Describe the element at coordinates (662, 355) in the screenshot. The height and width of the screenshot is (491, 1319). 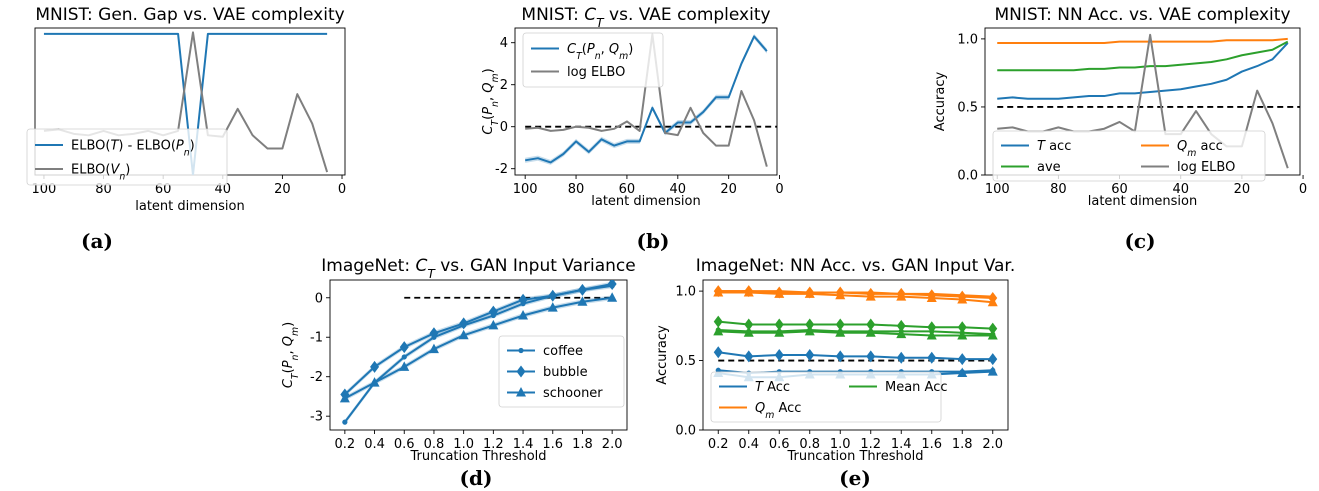
I see `chart-e-ylabel: Accuracy` at that location.